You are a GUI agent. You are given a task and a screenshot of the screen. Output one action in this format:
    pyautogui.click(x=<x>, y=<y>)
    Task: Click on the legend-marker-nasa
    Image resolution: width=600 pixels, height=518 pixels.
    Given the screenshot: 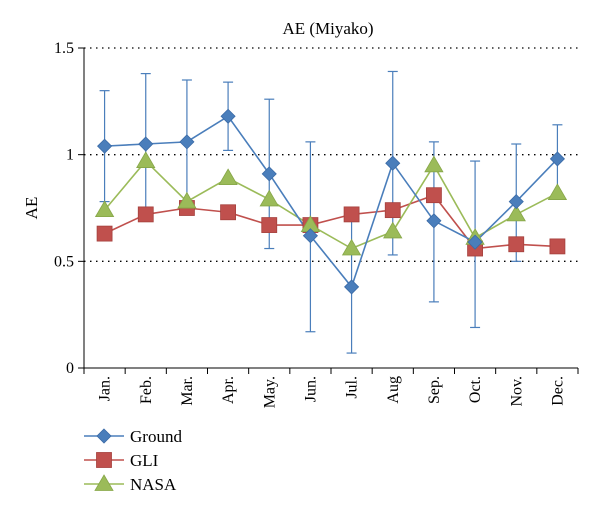 What is the action you would take?
    pyautogui.click(x=104, y=482)
    